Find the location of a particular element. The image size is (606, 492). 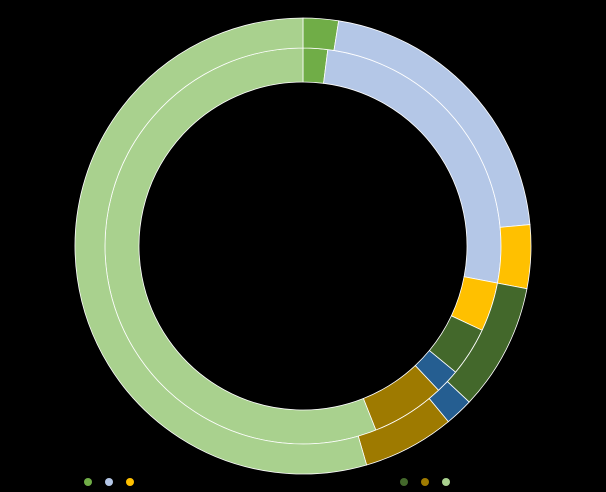

legend-right is located at coordinates (426, 482).